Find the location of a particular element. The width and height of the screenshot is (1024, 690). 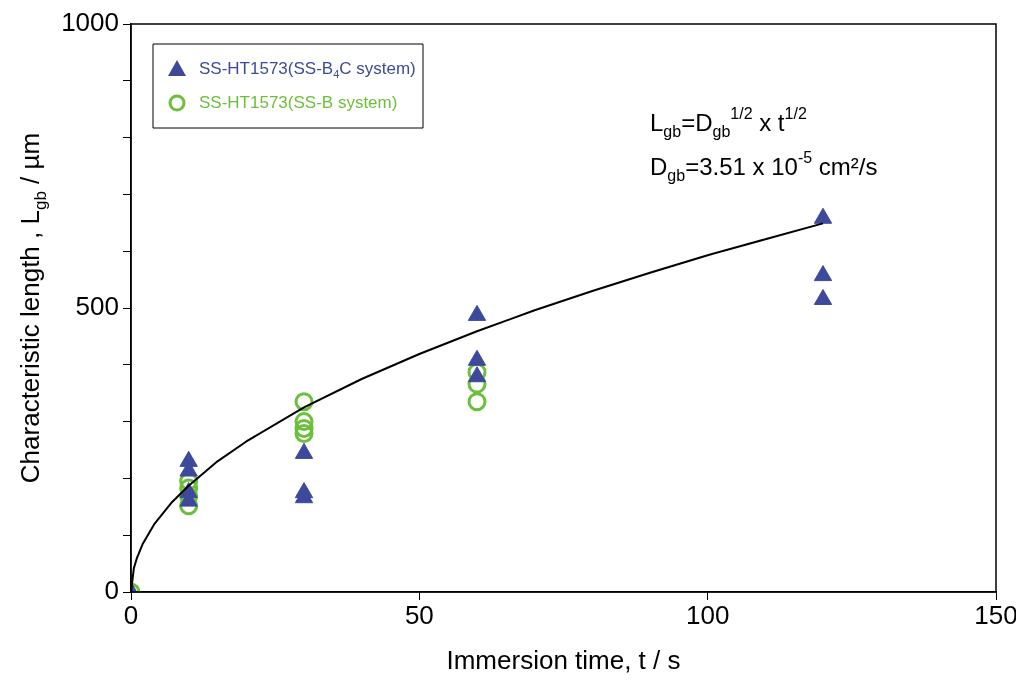

y-tick-label: 1000 is located at coordinates (90, 22).